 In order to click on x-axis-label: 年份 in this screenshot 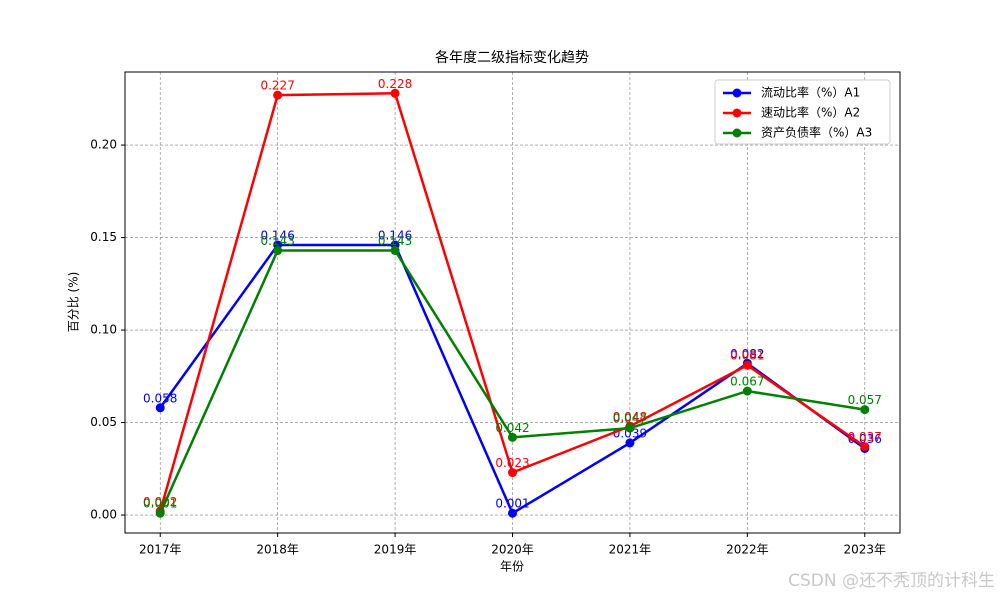, I will do `click(512, 567)`.